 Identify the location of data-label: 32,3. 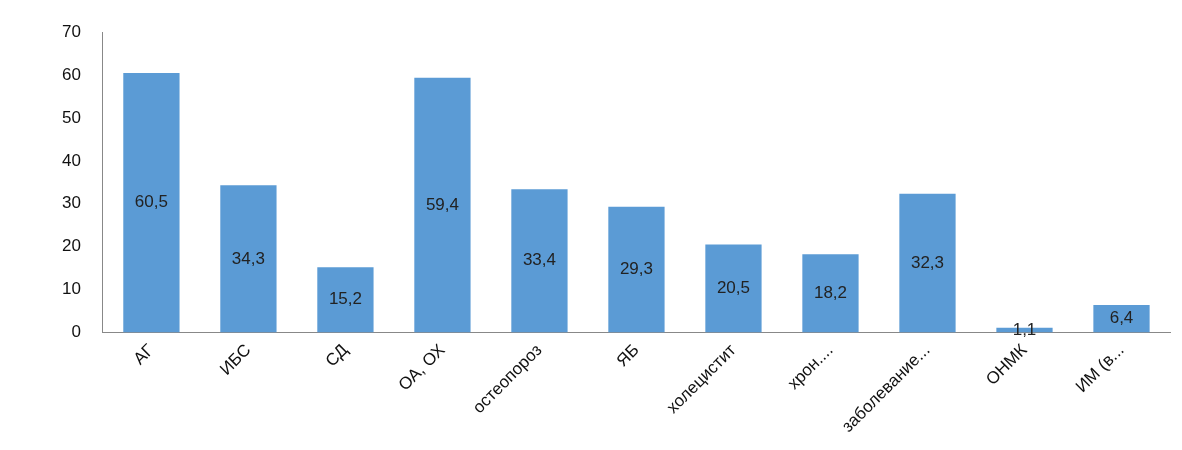
(927, 262).